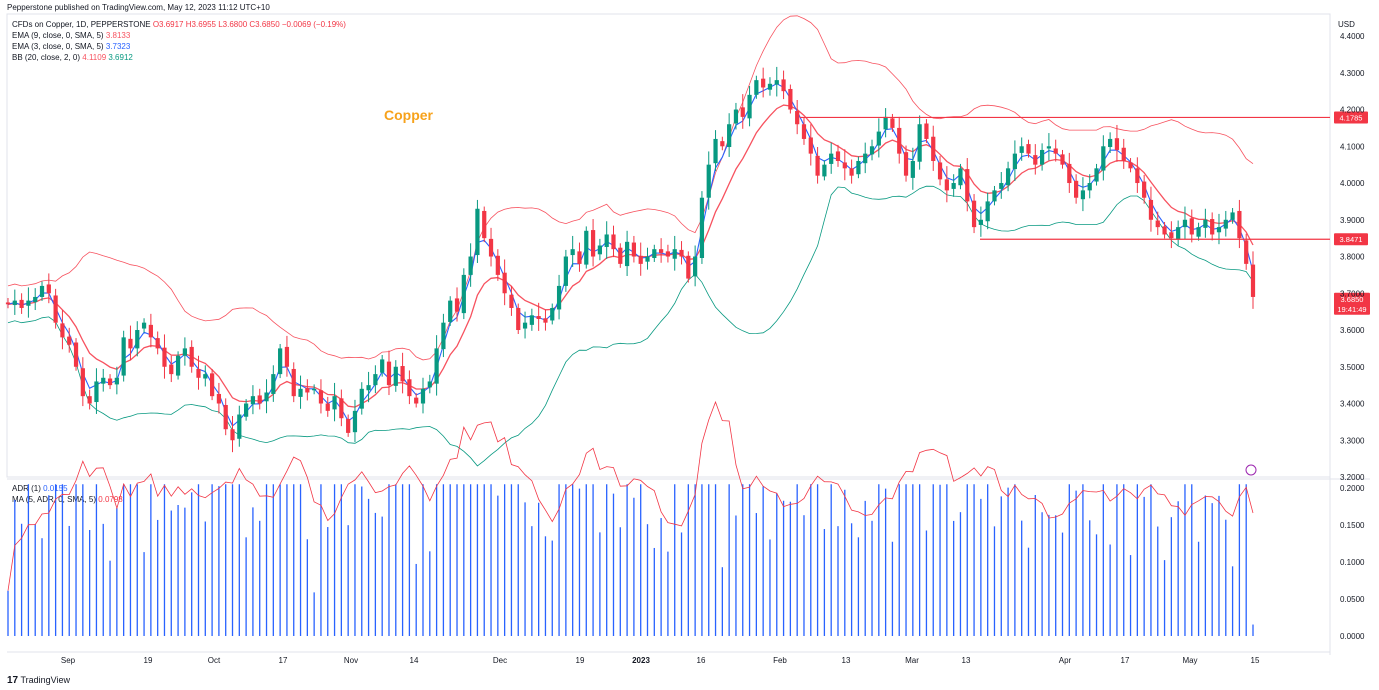 The image size is (1379, 690). What do you see at coordinates (1352, 36) in the screenshot?
I see `price-tick-label: 4.4000` at bounding box center [1352, 36].